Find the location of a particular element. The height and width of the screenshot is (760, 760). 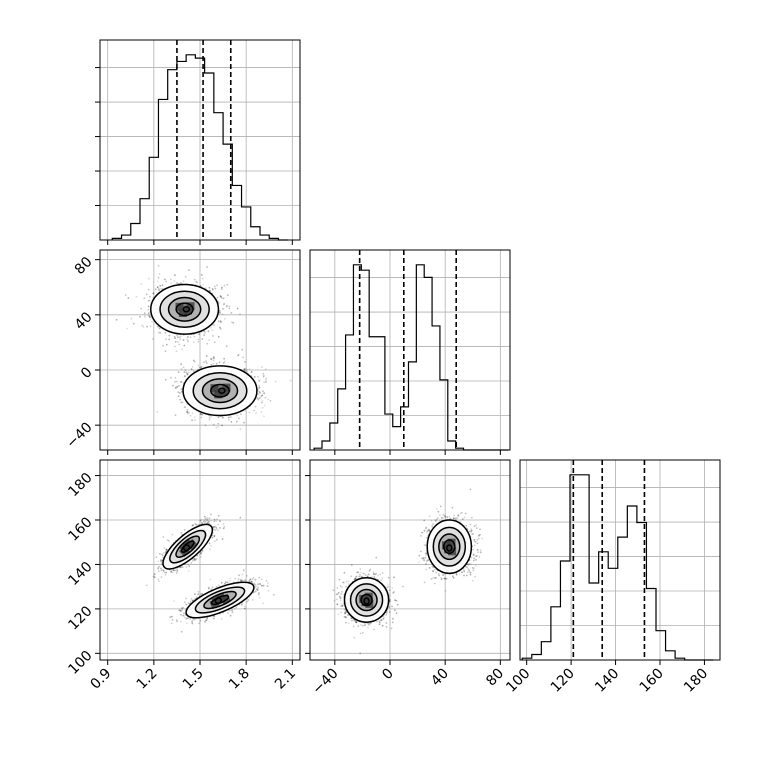

density-cell is located at coordinates (188, 310).